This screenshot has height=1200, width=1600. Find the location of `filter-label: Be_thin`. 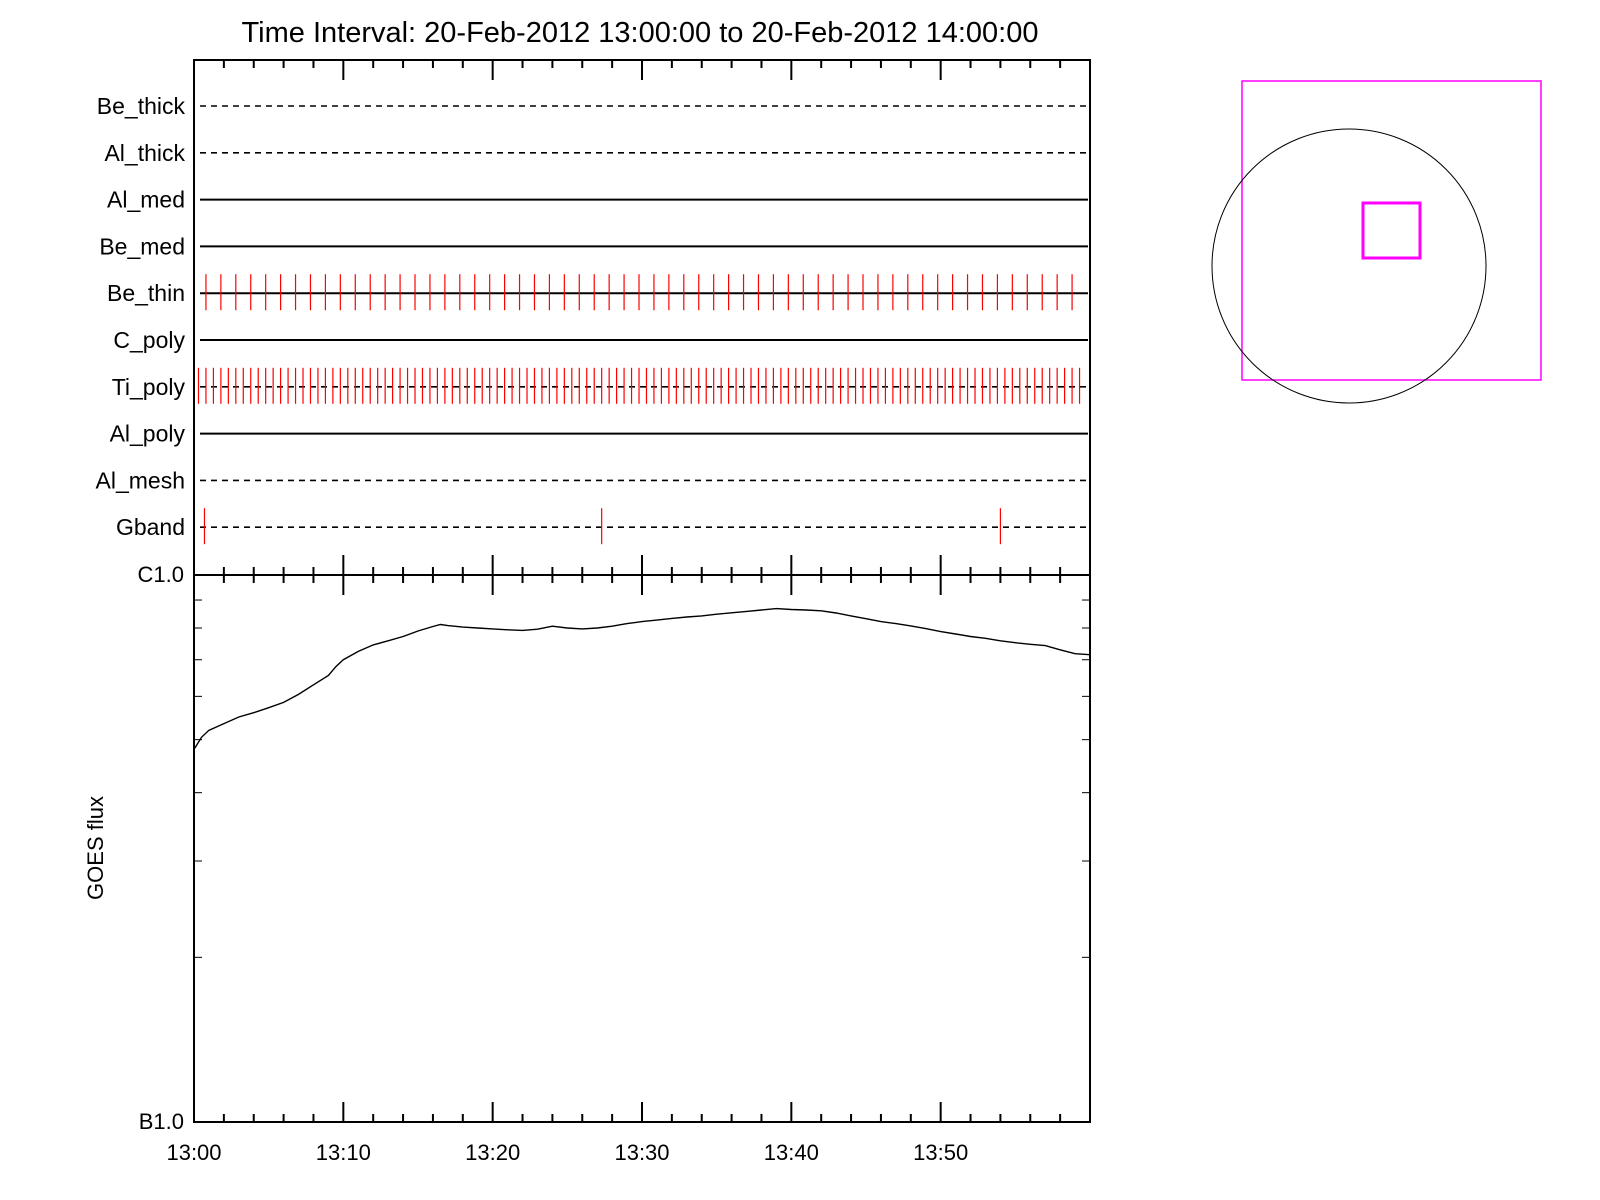

filter-label: Be_thin is located at coordinates (146, 293).